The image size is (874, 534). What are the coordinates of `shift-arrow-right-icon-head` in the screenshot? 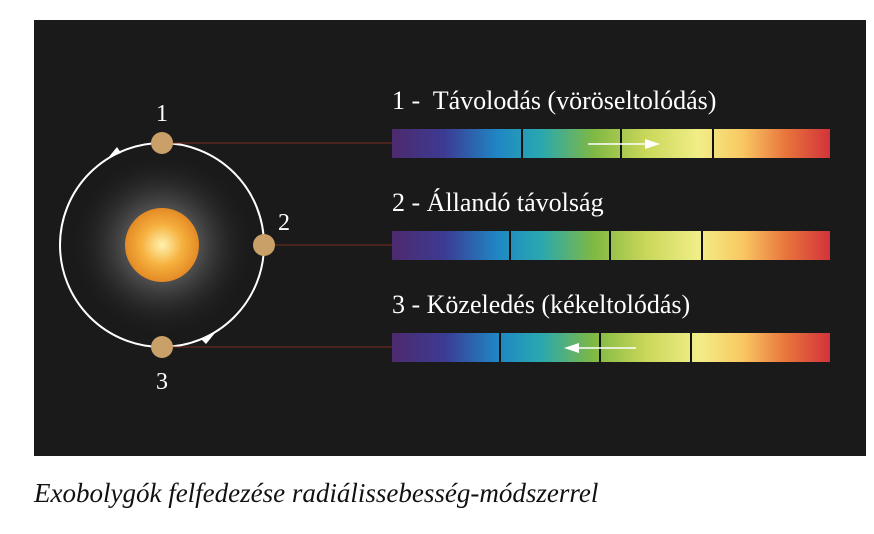 It's located at (652, 144).